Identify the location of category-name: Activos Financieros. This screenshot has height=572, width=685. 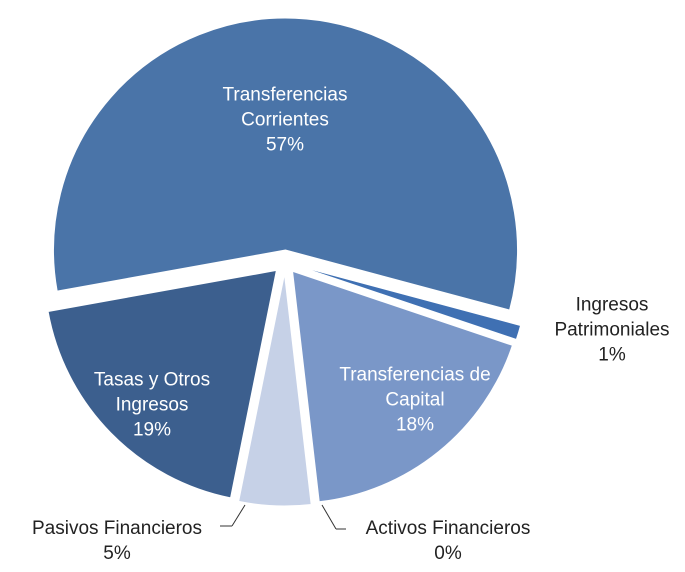
(448, 528).